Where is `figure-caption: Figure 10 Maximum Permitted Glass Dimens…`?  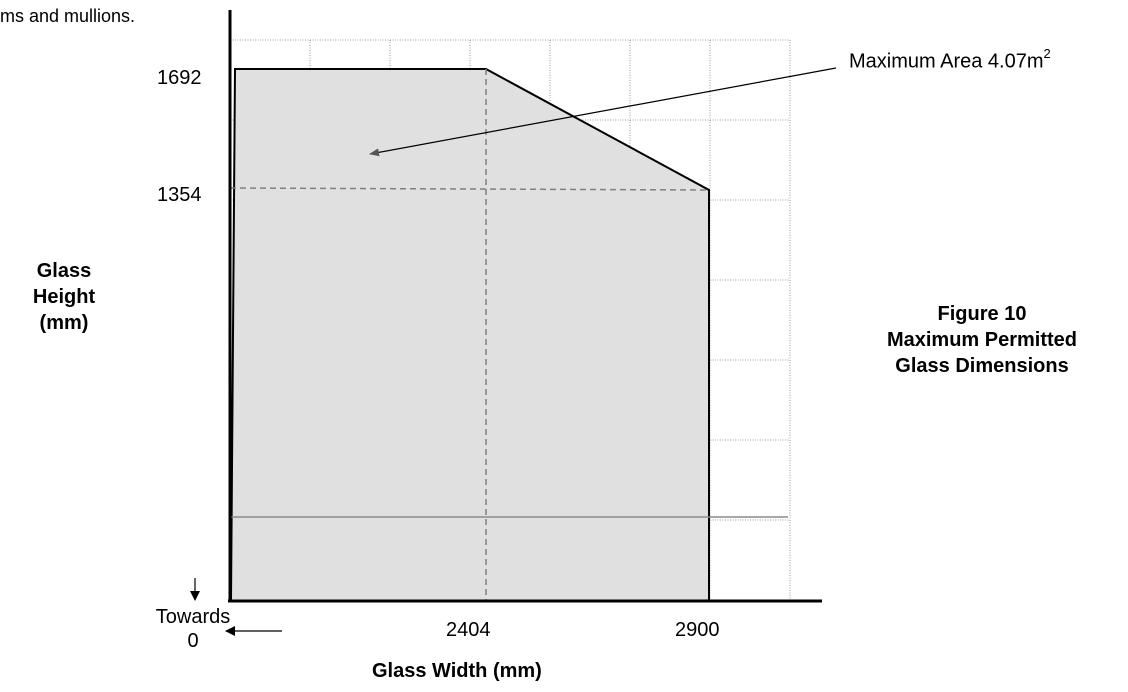 figure-caption: Figure 10 Maximum Permitted Glass Dimens… is located at coordinates (982, 340).